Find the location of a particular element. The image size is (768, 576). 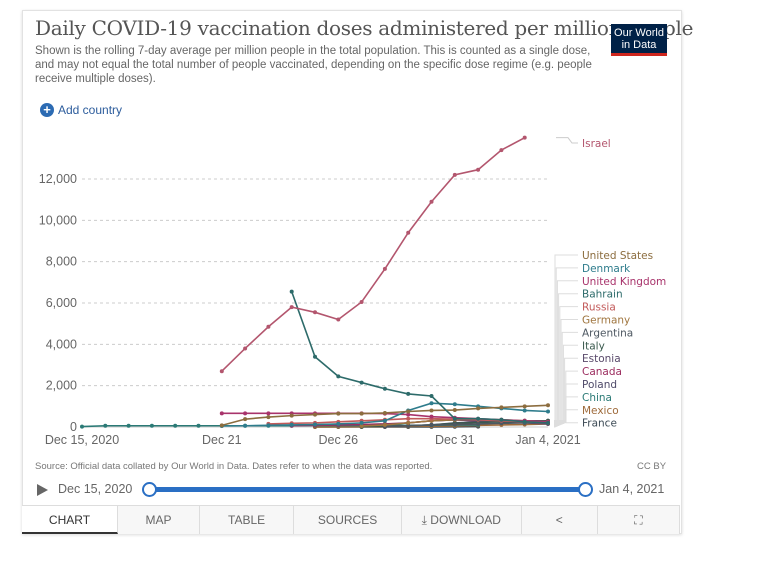

legend-label: France is located at coordinates (599, 424).